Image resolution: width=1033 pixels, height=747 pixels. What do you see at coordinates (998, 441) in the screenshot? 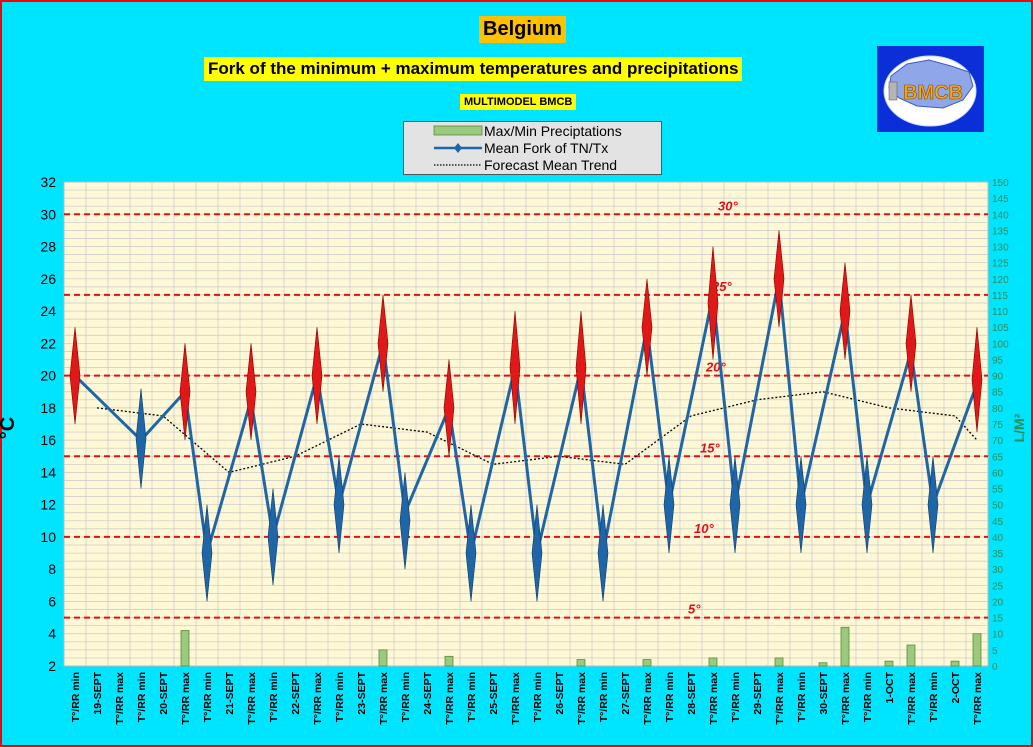
I see `y2-tick-label: 70` at bounding box center [998, 441].